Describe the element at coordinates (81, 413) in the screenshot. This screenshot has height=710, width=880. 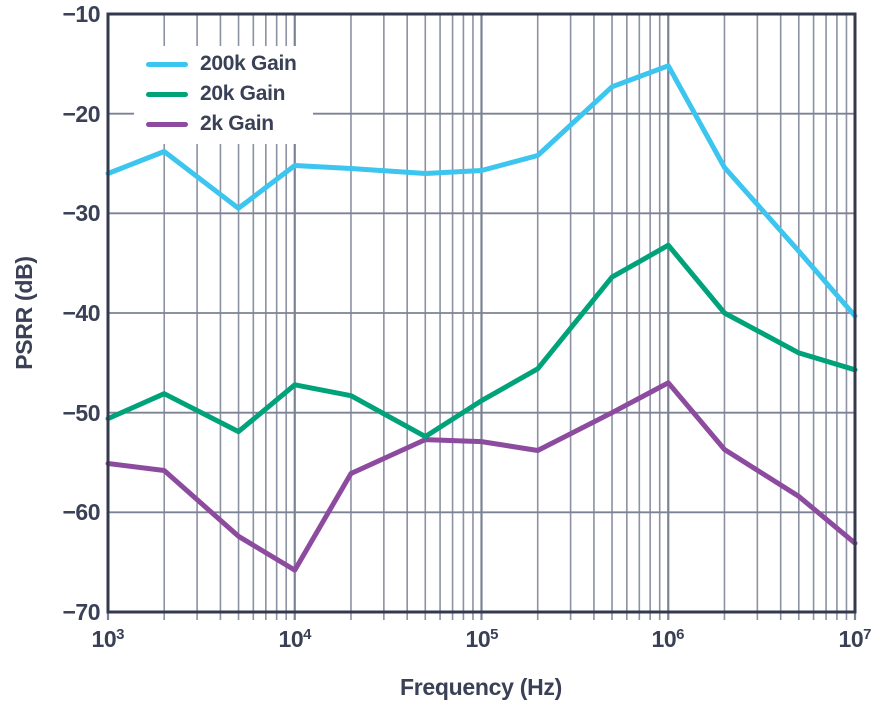
I see `y-tick-label: −50` at that location.